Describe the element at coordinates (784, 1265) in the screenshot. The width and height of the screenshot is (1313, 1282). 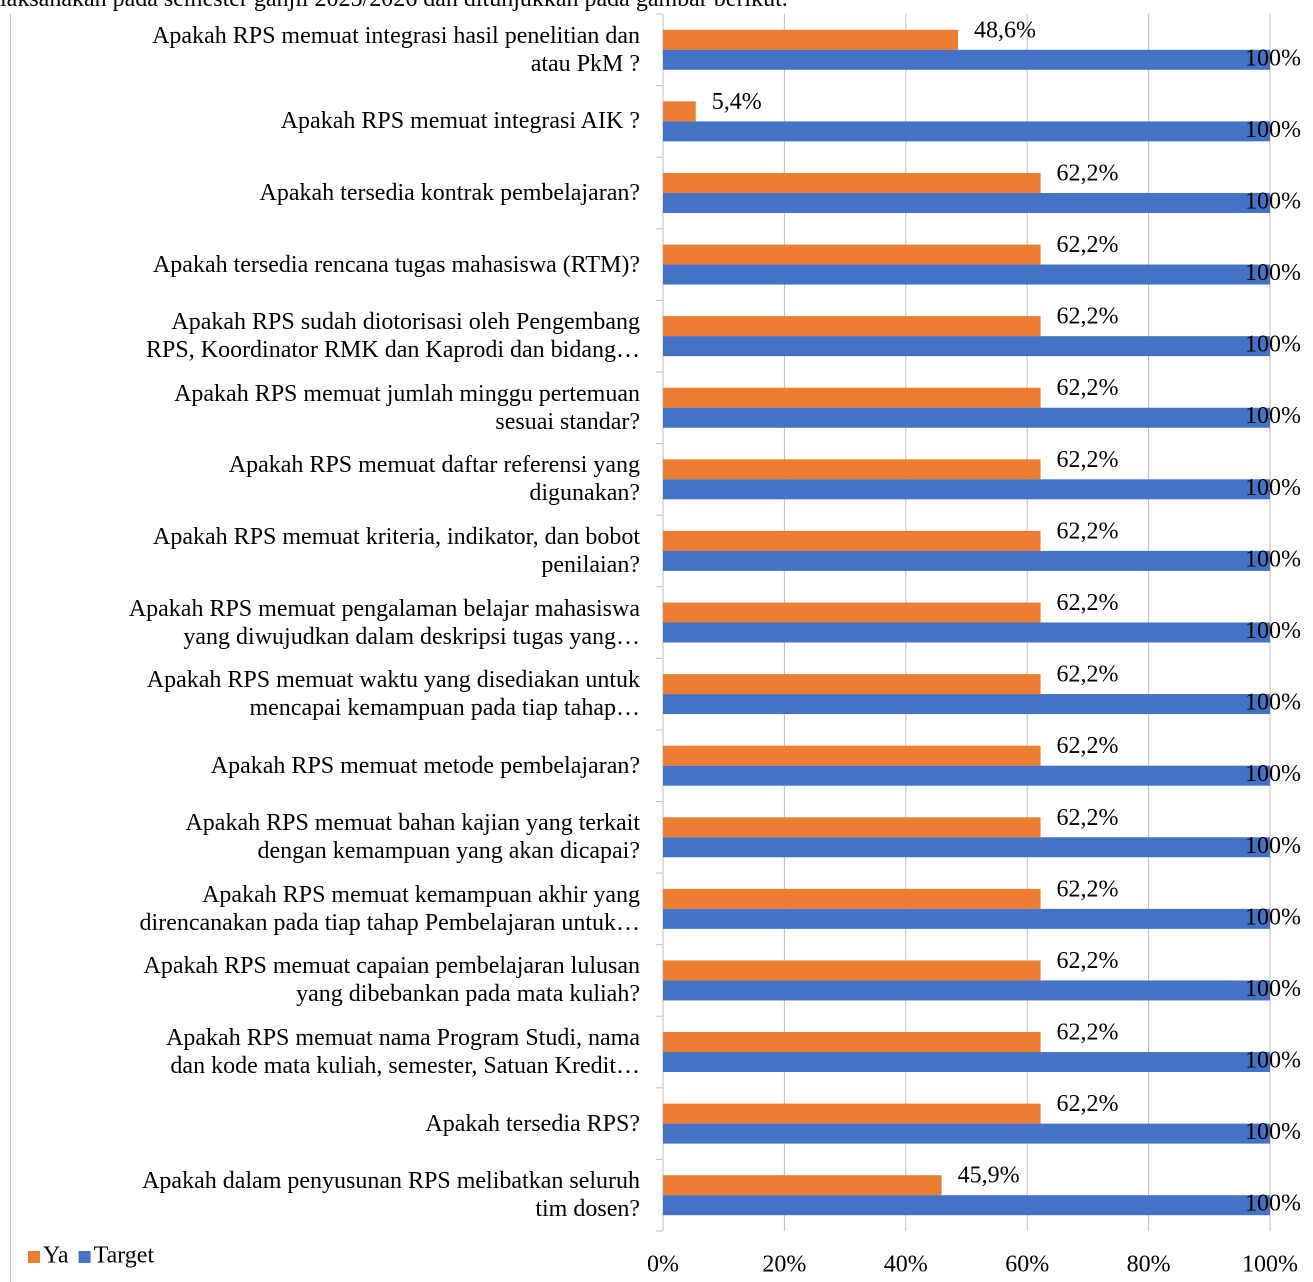
I see `x-tick-label: 20%` at that location.